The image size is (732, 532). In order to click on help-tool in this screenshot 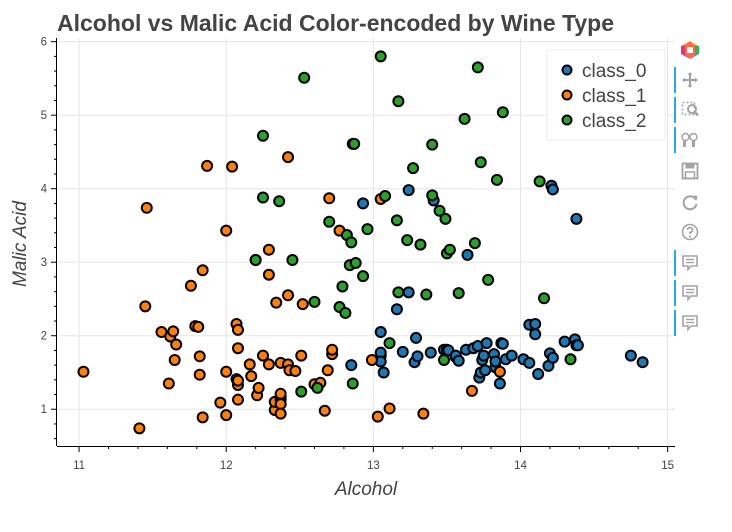, I will do `click(690, 232)`.